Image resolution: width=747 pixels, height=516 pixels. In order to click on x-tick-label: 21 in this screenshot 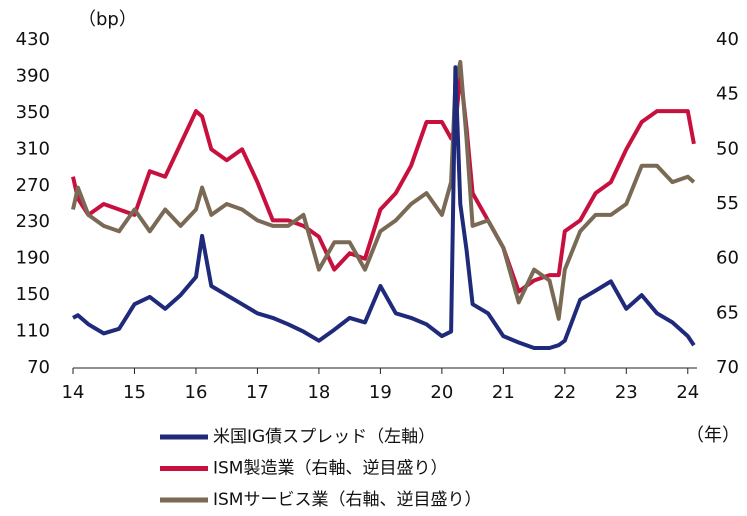, I will do `click(503, 392)`.